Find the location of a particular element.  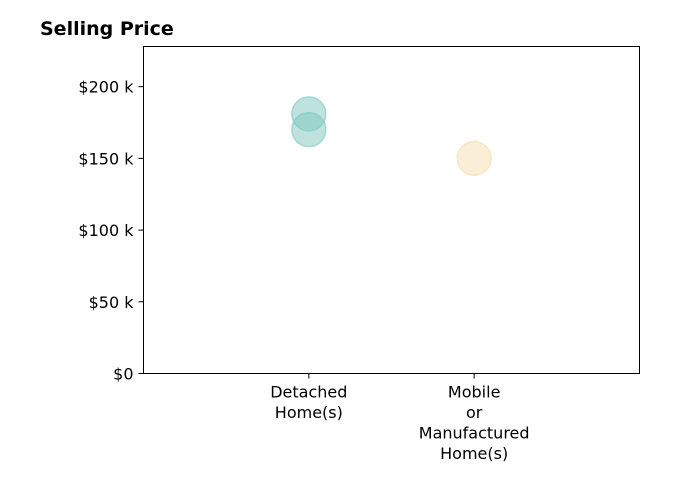

y-tick-label: $50 k is located at coordinates (112, 302).